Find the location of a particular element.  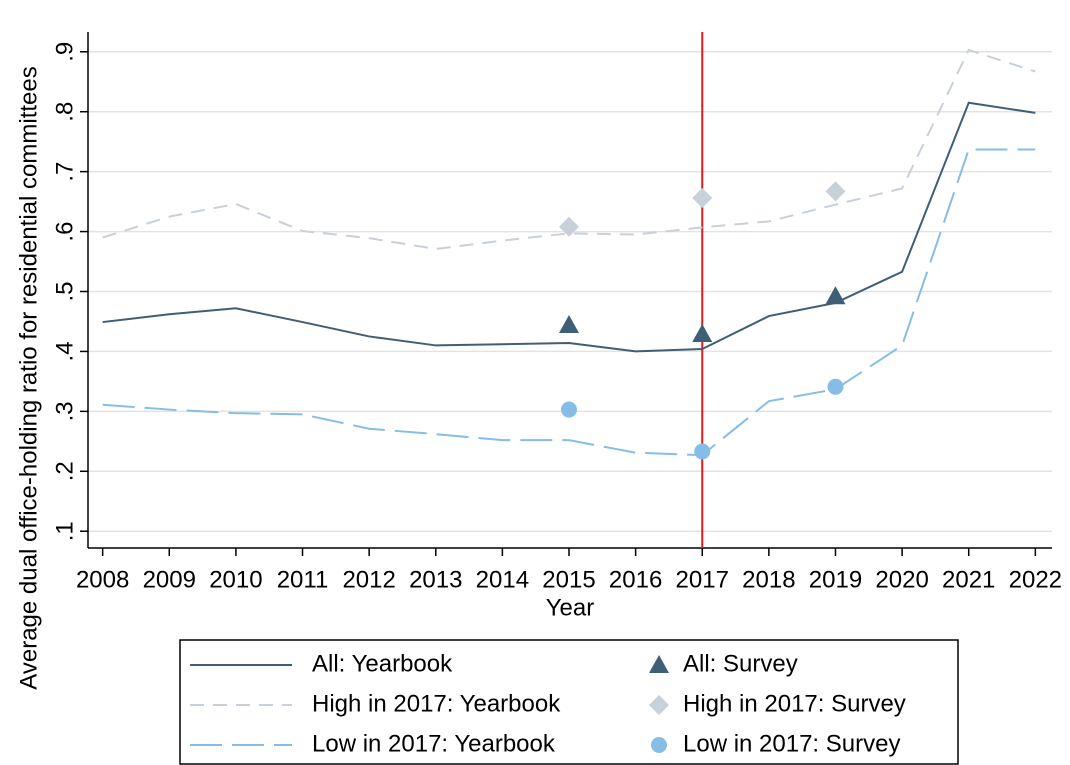

y-tick-label: .7 is located at coordinates (64, 172).